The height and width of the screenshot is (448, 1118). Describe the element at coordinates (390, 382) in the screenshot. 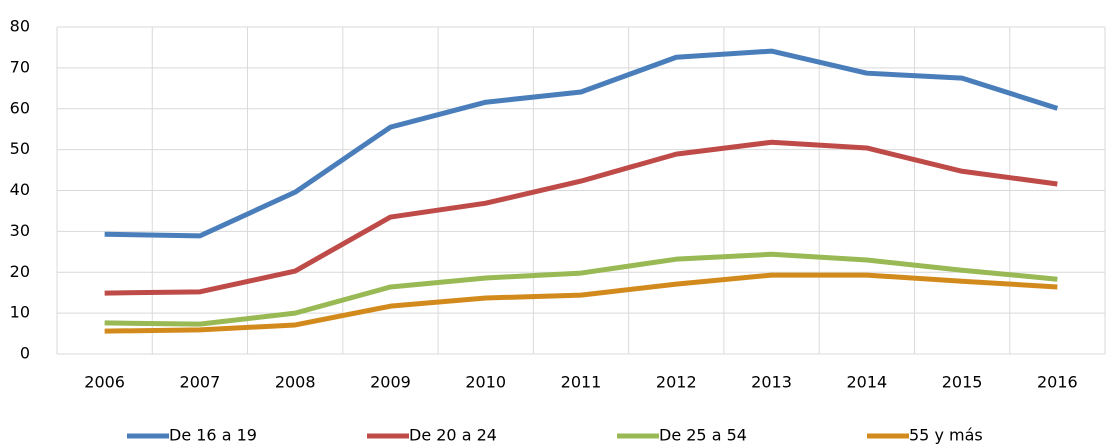

I see `x-tick-label: 2009` at that location.